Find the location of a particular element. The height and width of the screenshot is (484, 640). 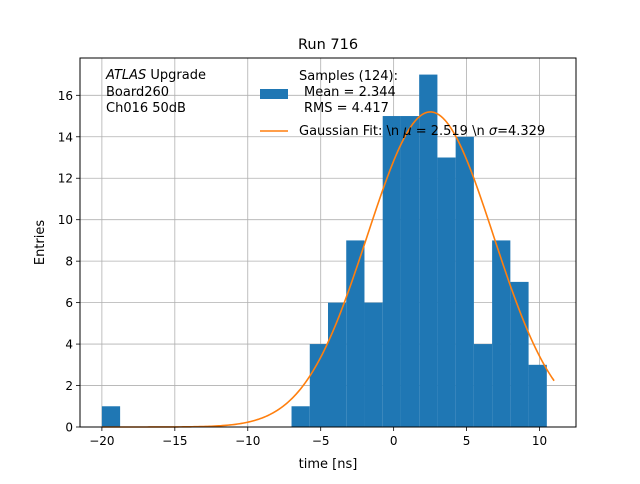

x-tick-label: −5 is located at coordinates (321, 441).